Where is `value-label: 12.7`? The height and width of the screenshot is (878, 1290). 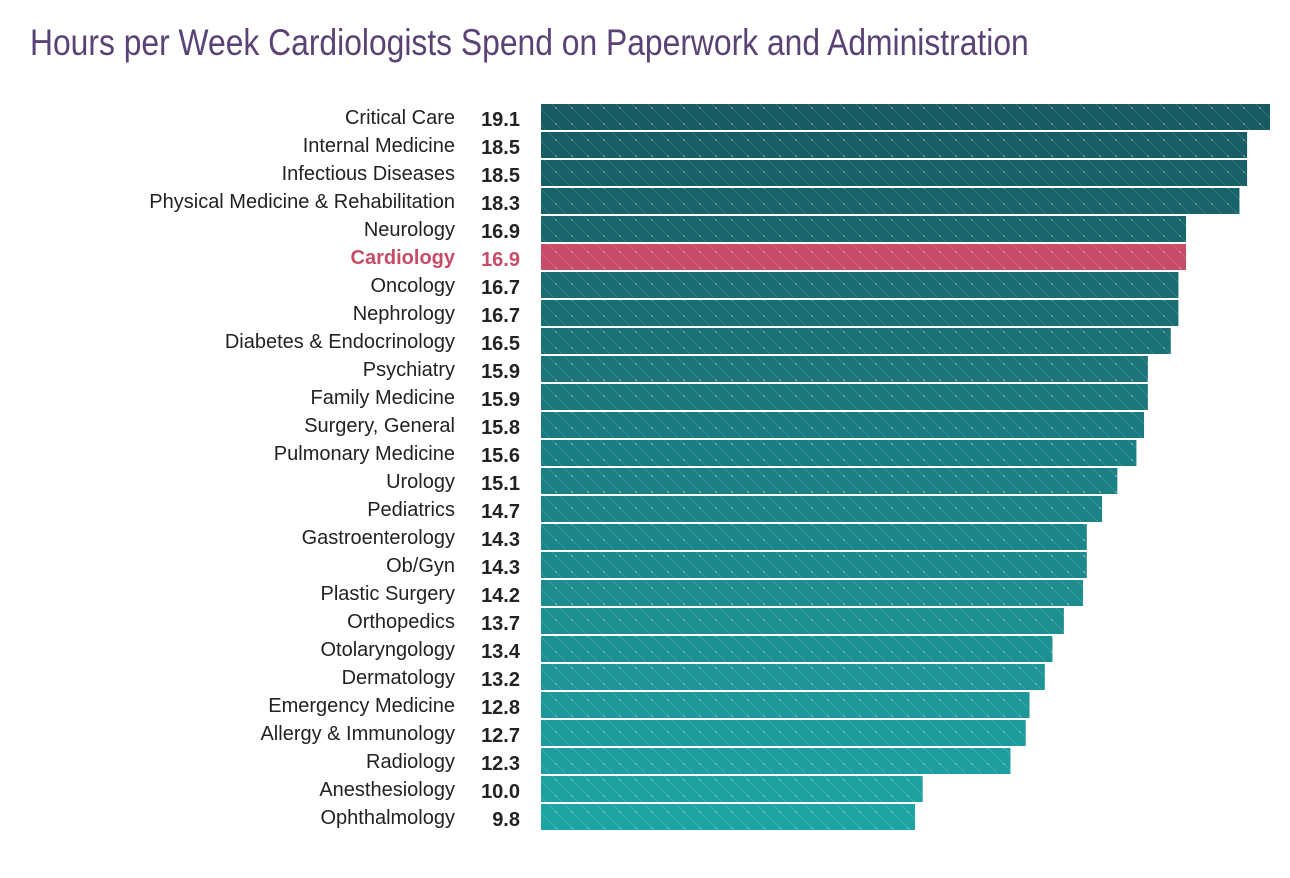 value-label: 12.7 is located at coordinates (500, 736).